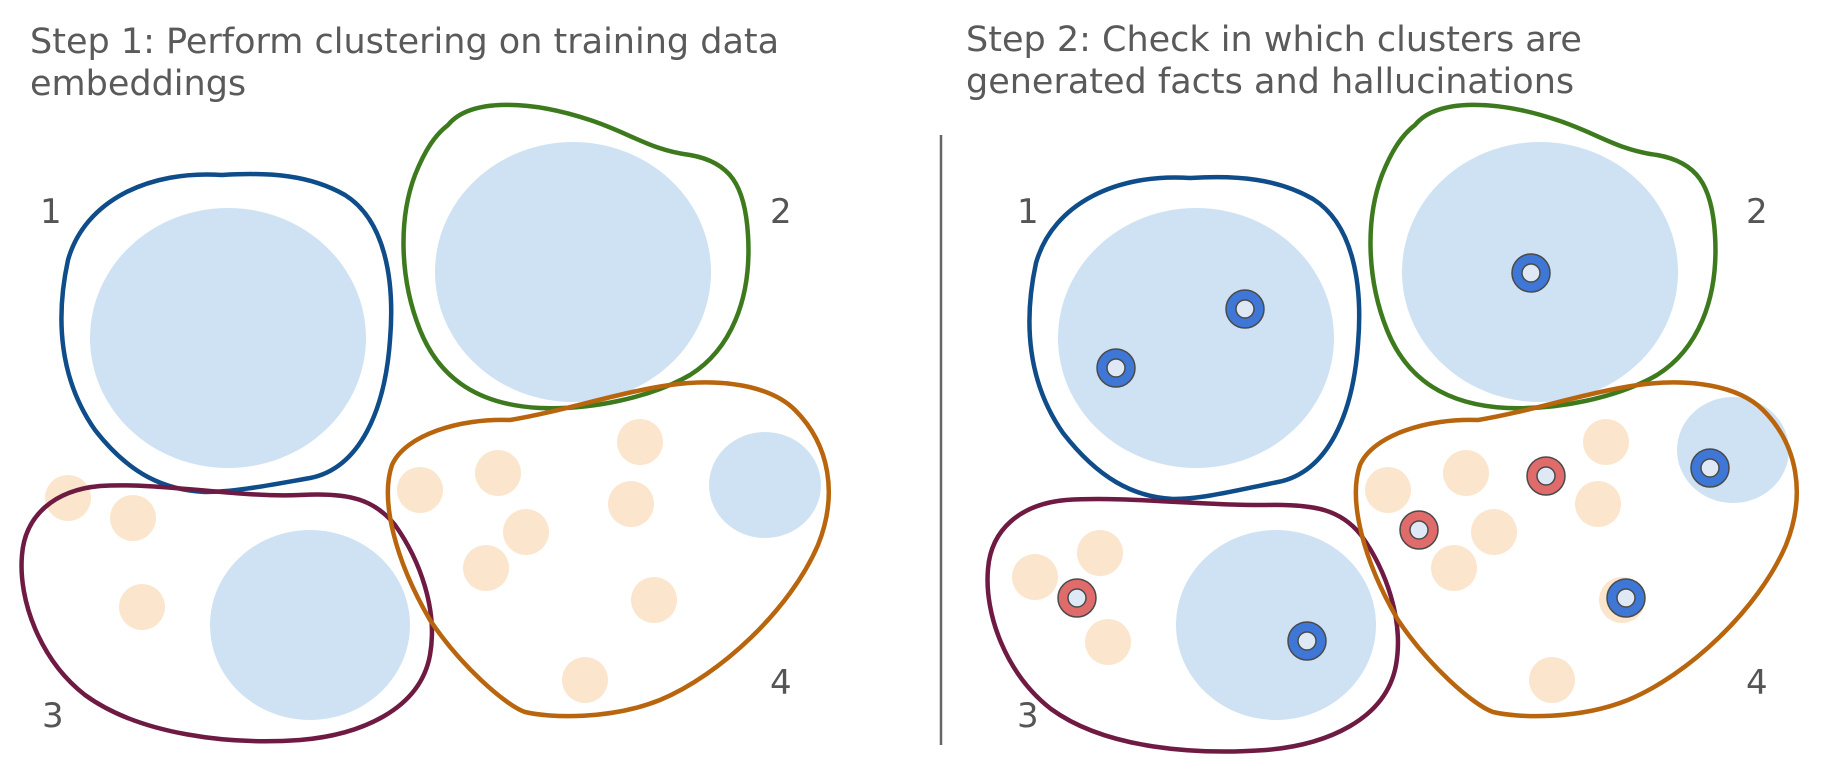 The height and width of the screenshot is (782, 1830). I want to click on panel-1-cluster-label-1: 1, so click(51, 212).